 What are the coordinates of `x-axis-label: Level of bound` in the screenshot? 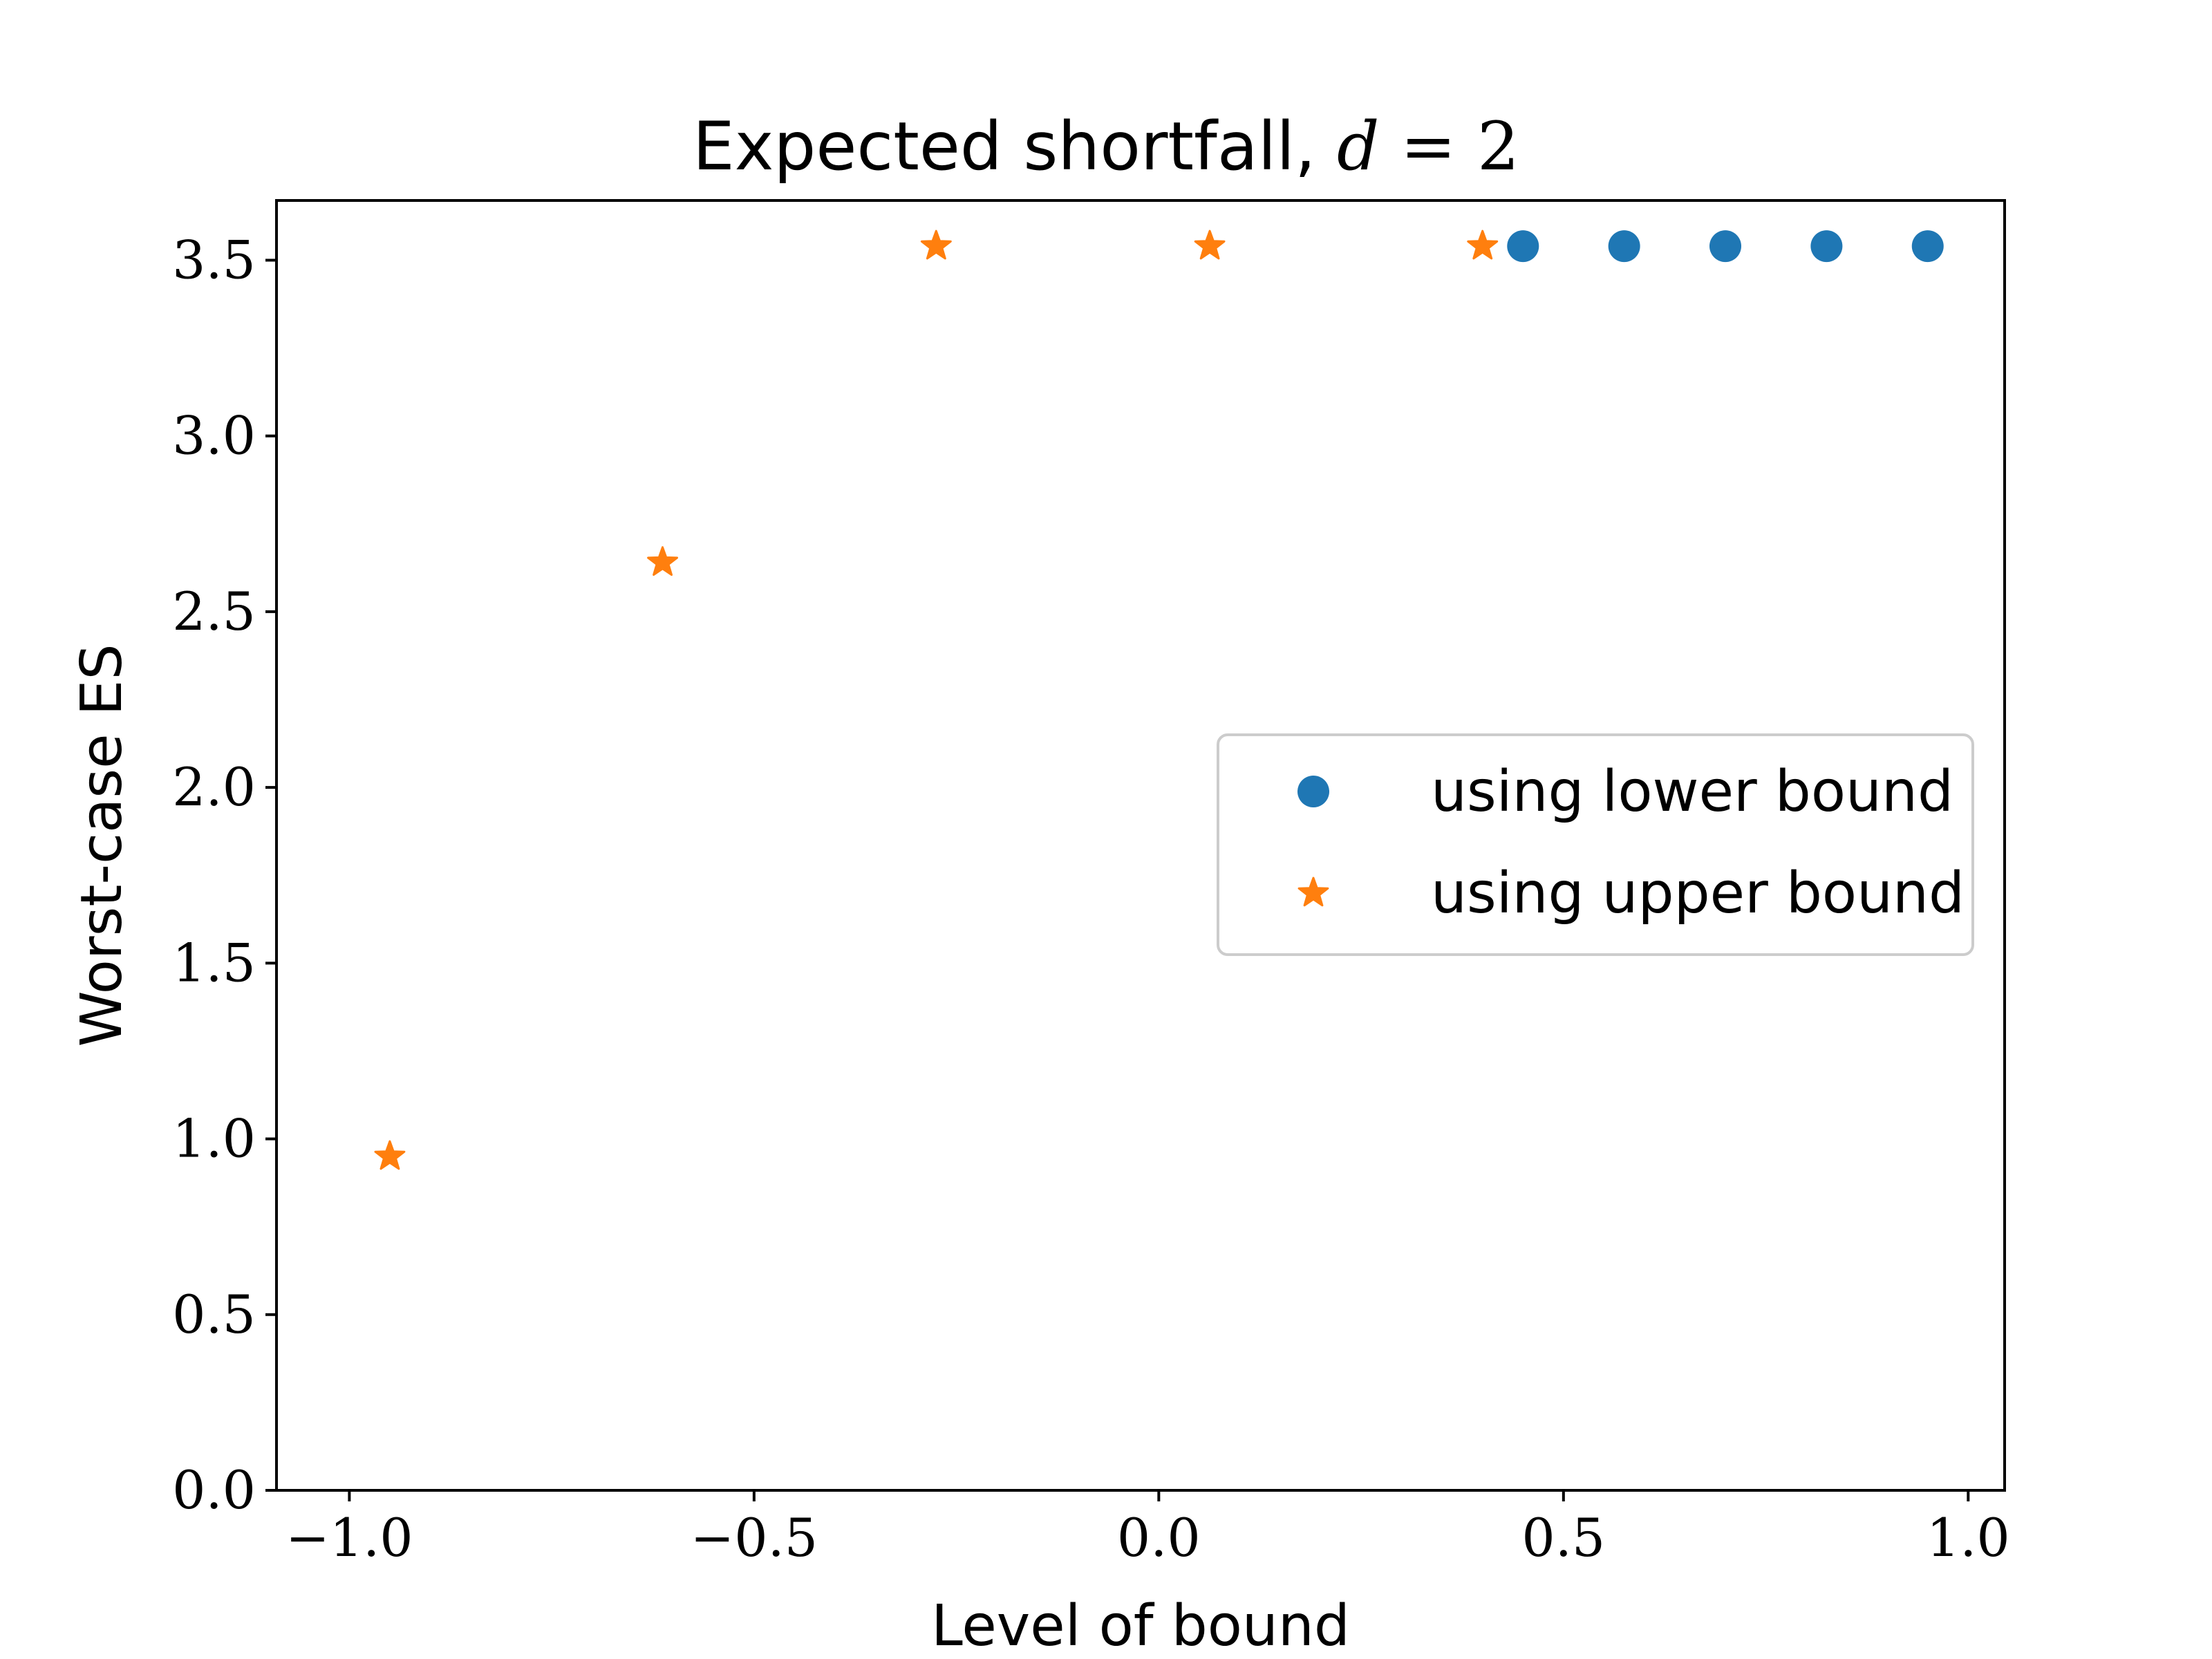 It's located at (1140, 1626).